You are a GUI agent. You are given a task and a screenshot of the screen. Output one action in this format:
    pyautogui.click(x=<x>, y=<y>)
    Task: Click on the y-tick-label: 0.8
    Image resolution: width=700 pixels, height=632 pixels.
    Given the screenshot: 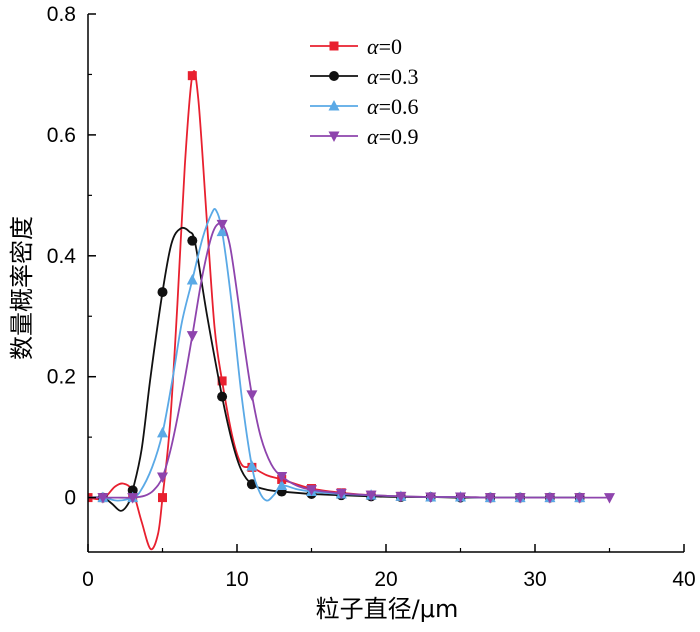 What is the action you would take?
    pyautogui.click(x=61, y=14)
    